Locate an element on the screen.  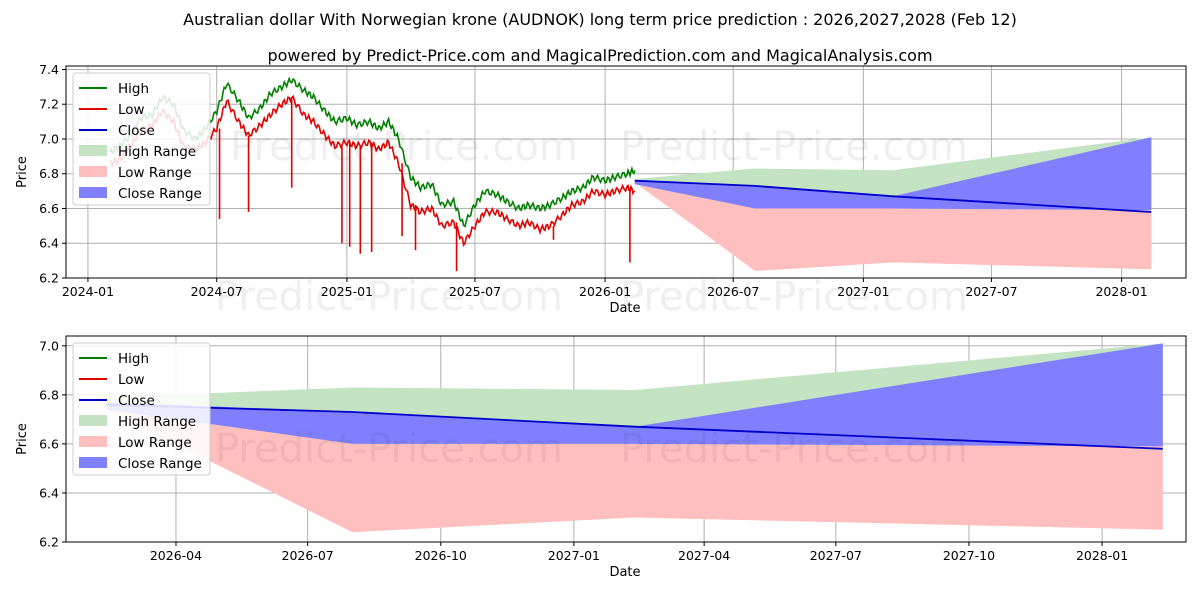
x-tick-label: 2026-01 is located at coordinates (605, 291).